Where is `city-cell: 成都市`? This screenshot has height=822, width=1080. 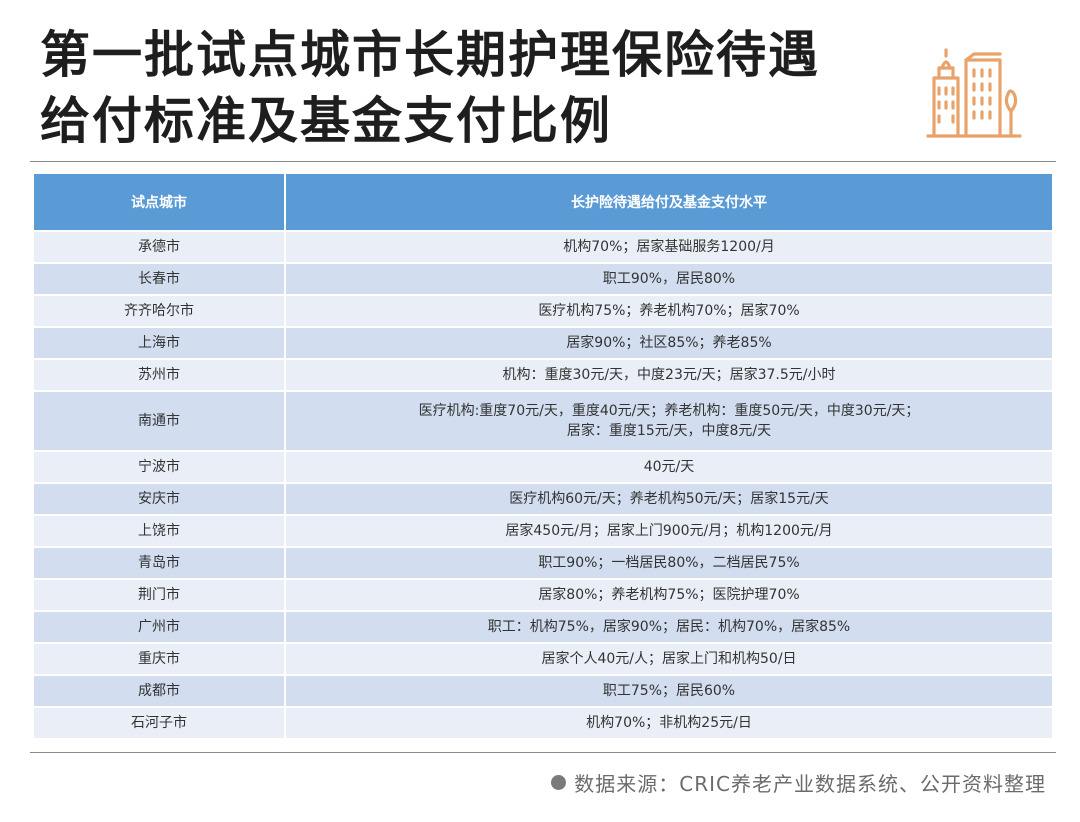
city-cell: 成都市 is located at coordinates (159, 690).